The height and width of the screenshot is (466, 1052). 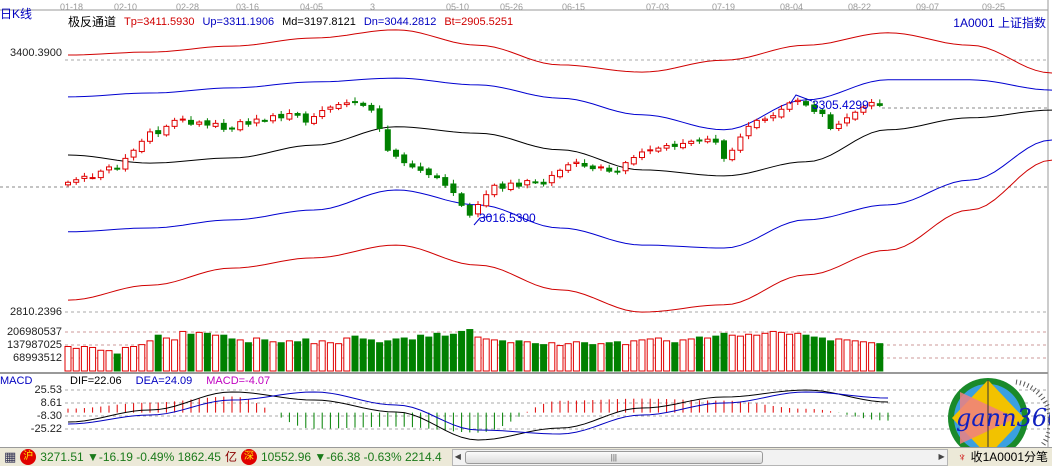 What do you see at coordinates (249, 457) in the screenshot?
I see `shenzhen-badge-icon: 深` at bounding box center [249, 457].